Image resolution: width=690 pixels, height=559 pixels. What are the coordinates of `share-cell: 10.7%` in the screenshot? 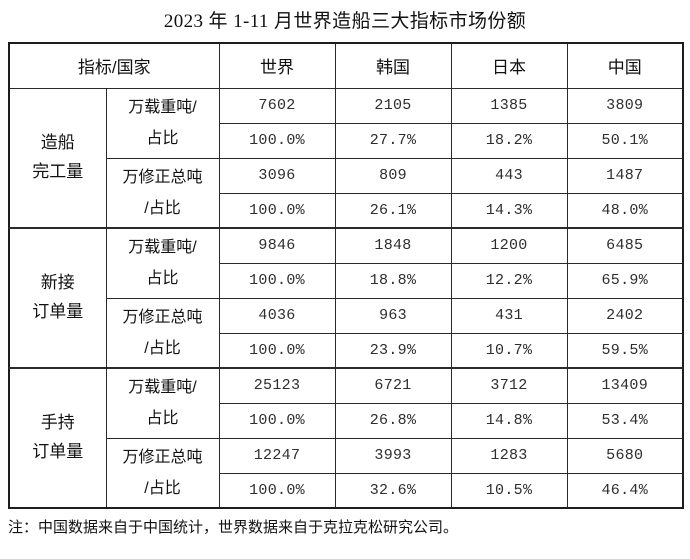 It's located at (509, 350).